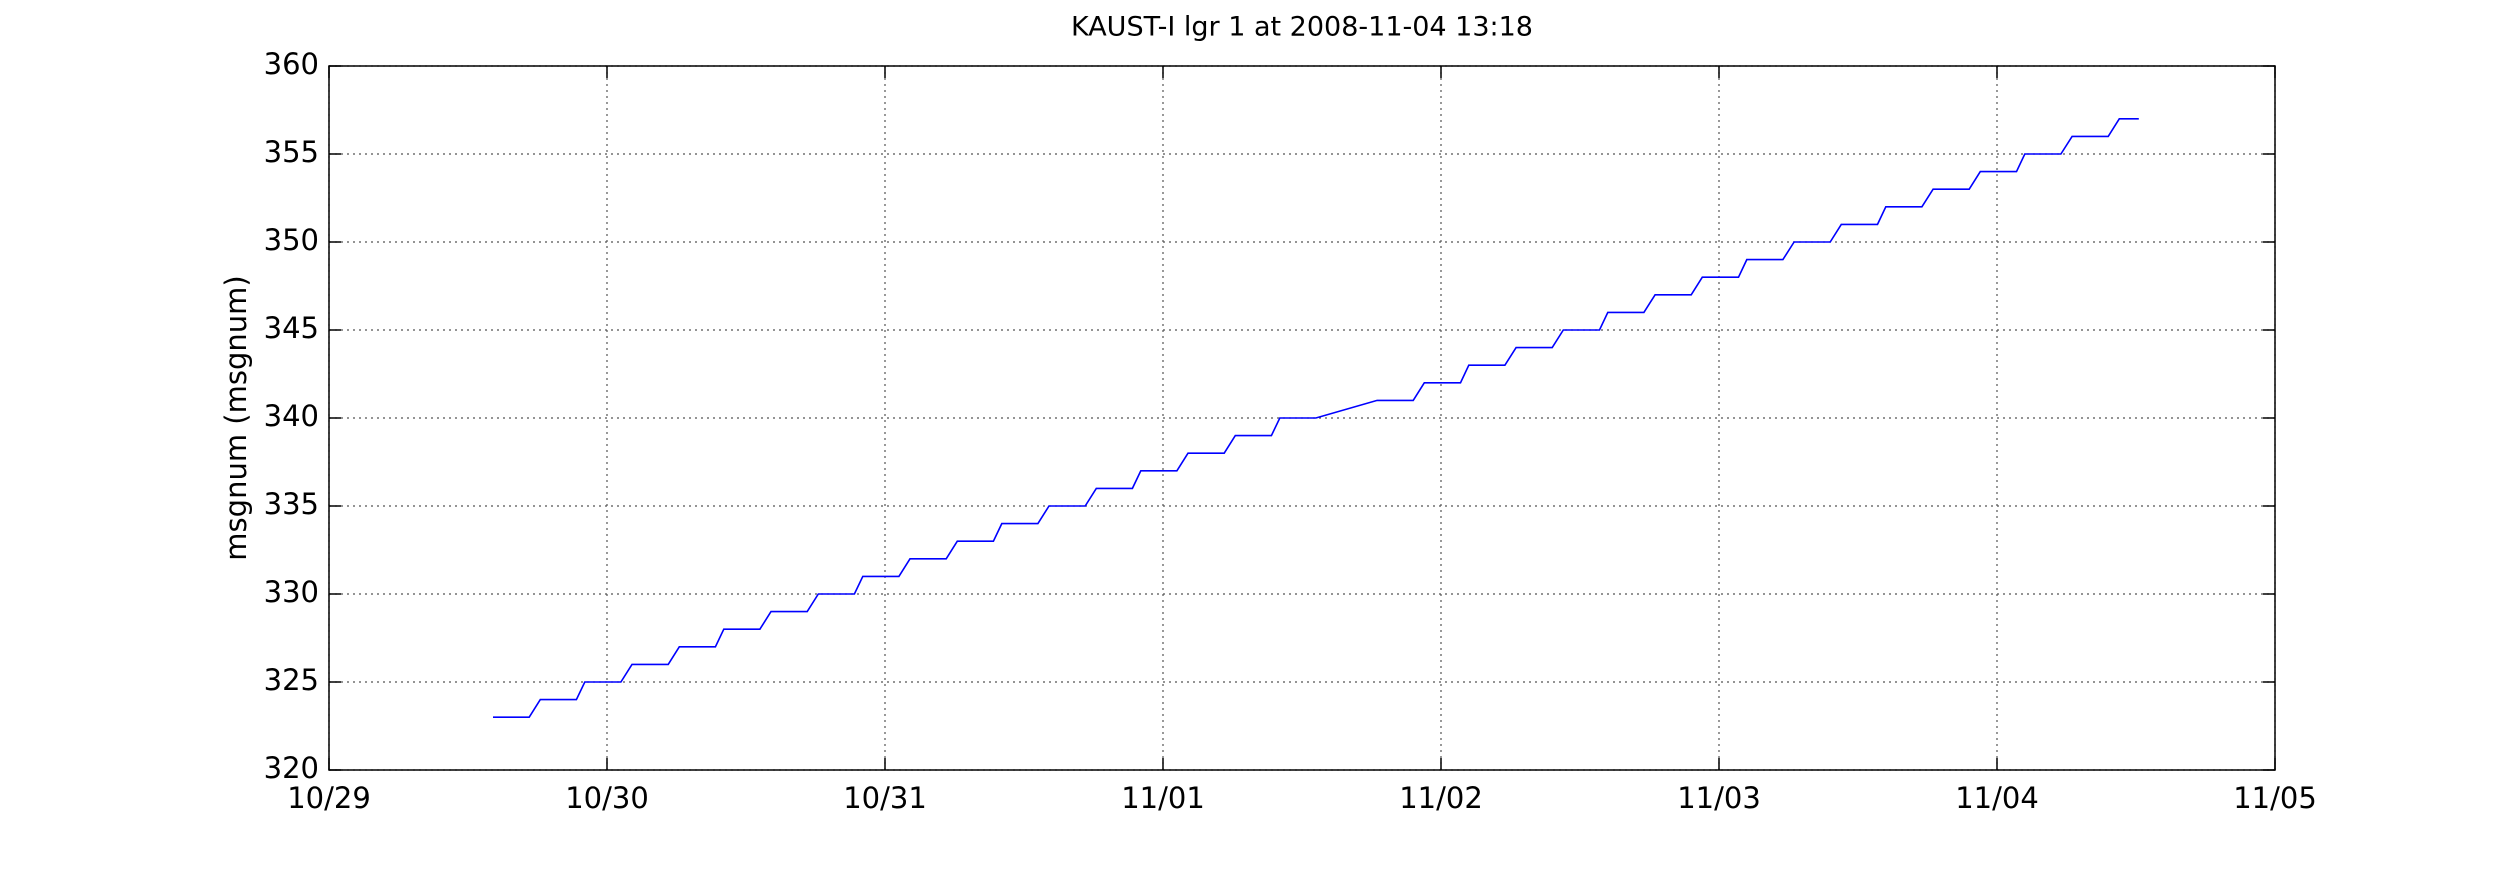 This screenshot has width=2503, height=875. Describe the element at coordinates (291, 152) in the screenshot. I see `y-tick-label: 355` at that location.